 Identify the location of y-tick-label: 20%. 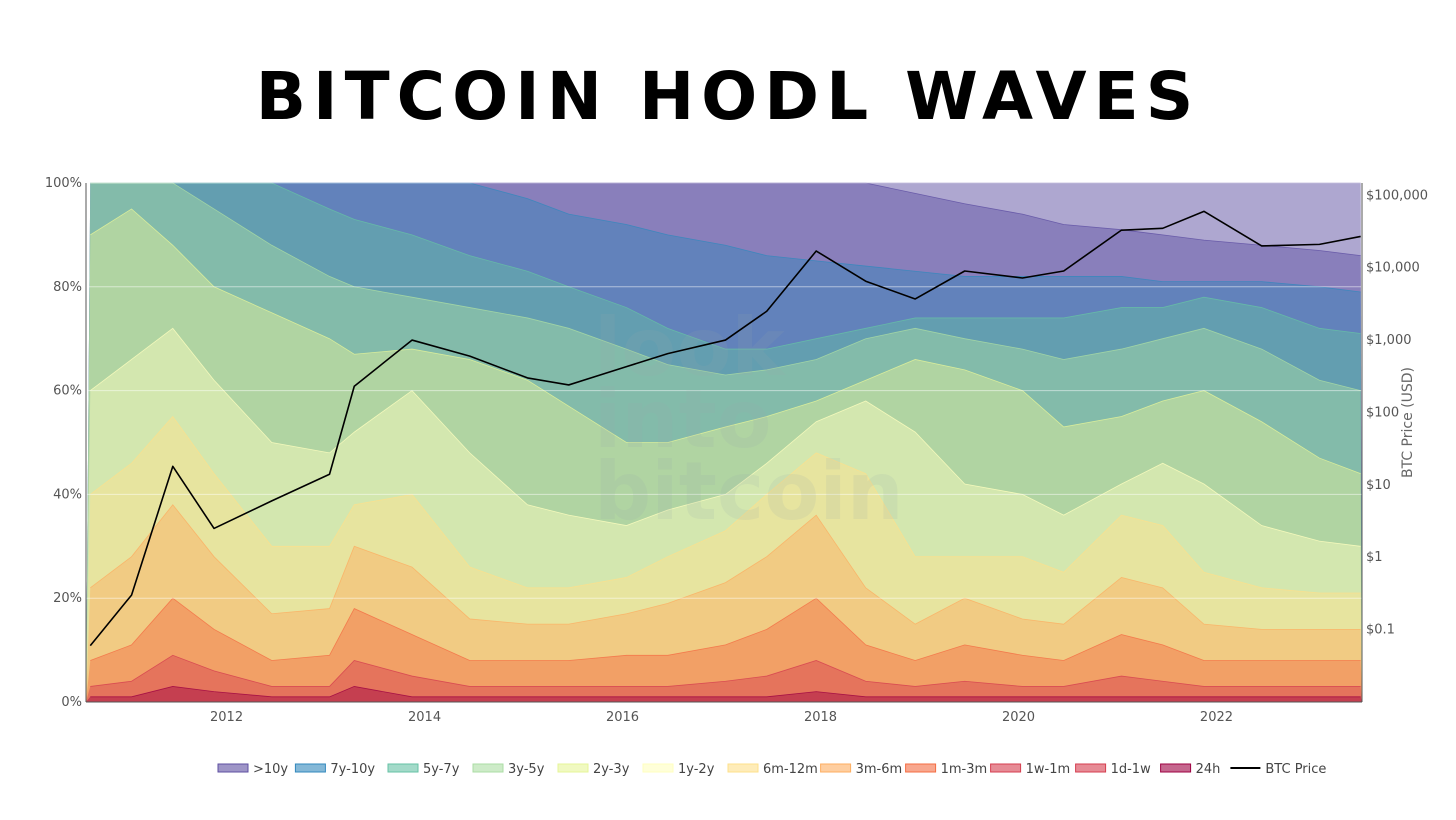
(67, 598).